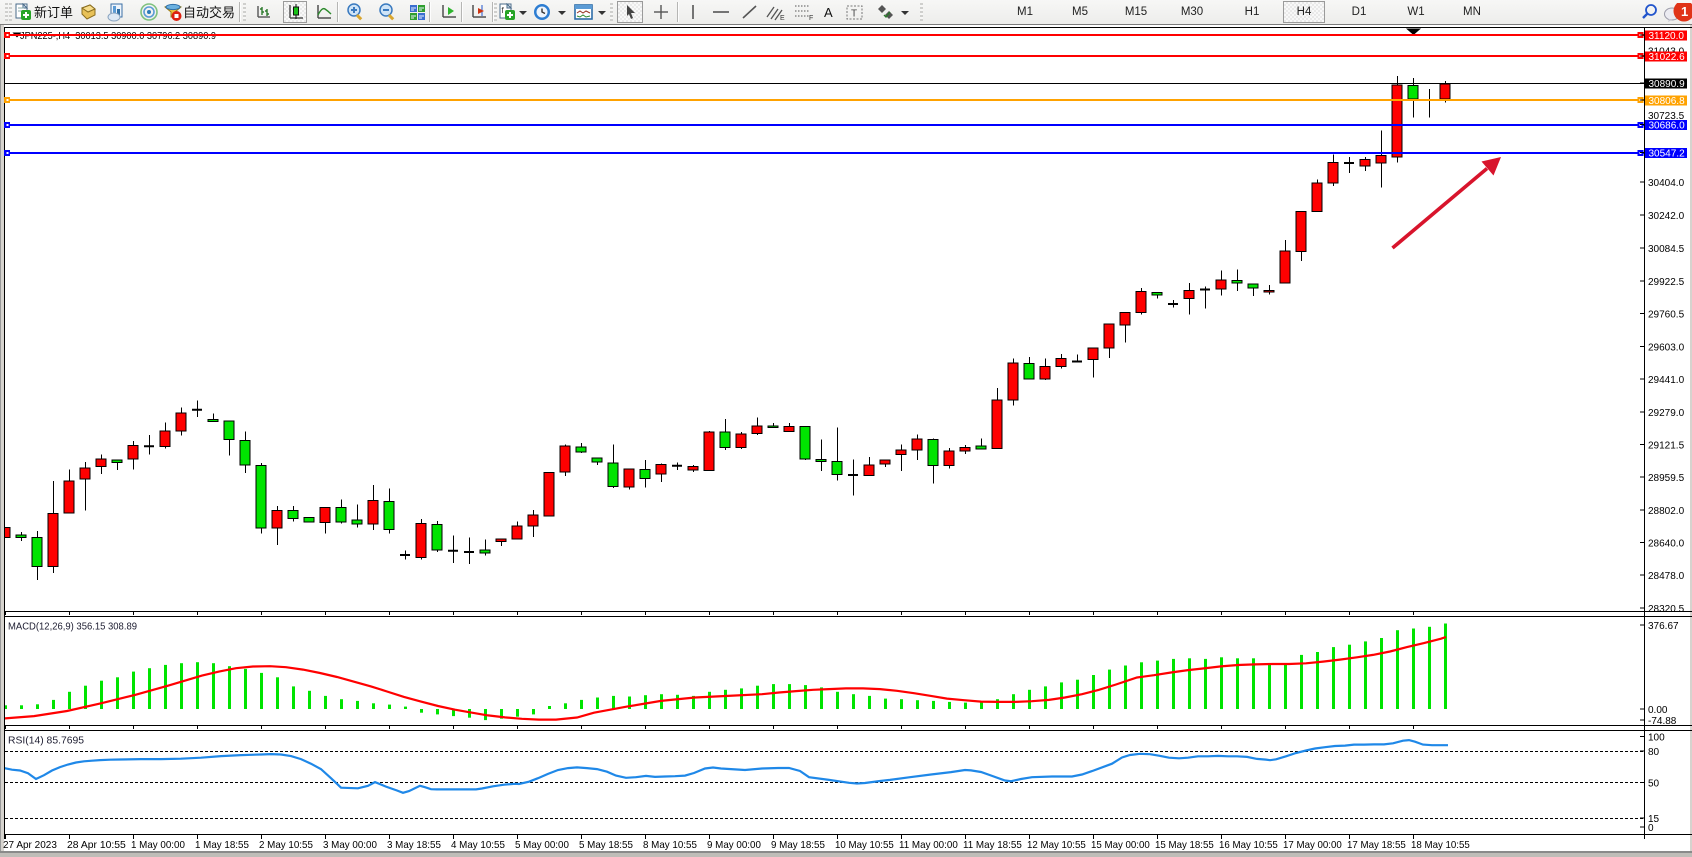 This screenshot has width=1692, height=857. What do you see at coordinates (782, 18) in the screenshot?
I see `svg-text: E` at bounding box center [782, 18].